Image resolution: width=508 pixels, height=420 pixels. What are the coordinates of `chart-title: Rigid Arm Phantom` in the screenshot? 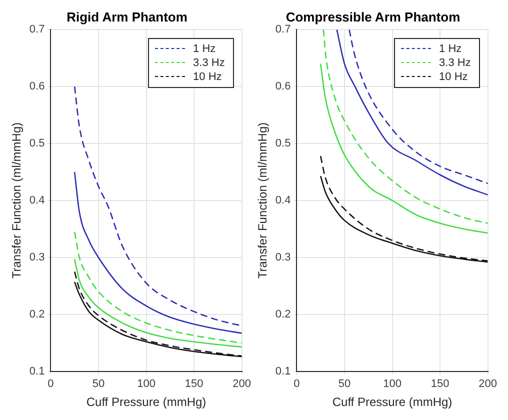 It's located at (127, 16).